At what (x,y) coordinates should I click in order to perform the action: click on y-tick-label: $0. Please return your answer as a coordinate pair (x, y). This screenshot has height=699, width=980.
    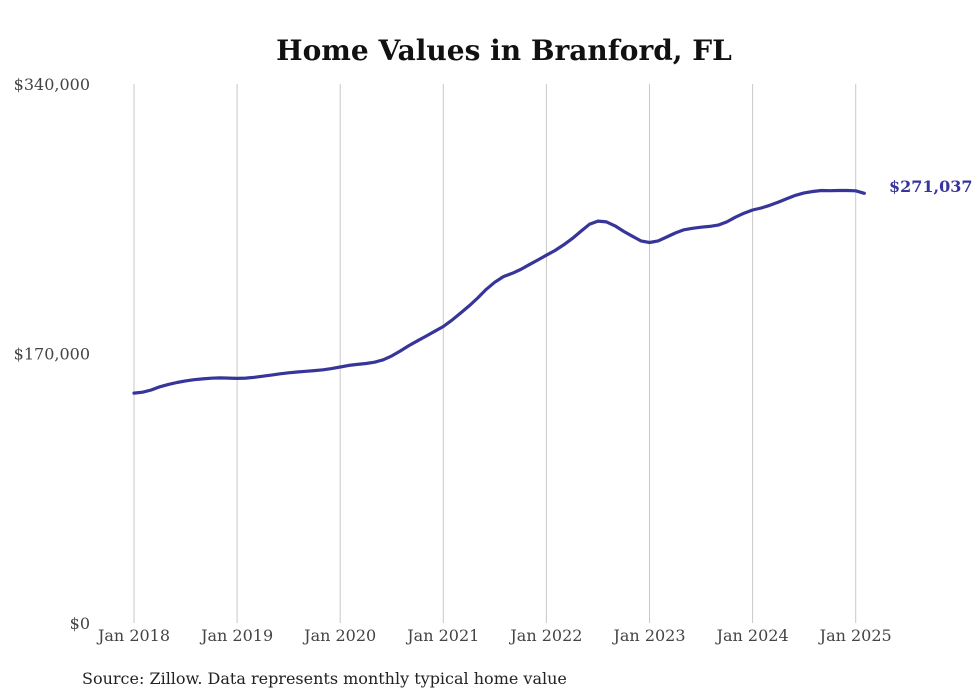
    Looking at the image, I should click on (80, 623).